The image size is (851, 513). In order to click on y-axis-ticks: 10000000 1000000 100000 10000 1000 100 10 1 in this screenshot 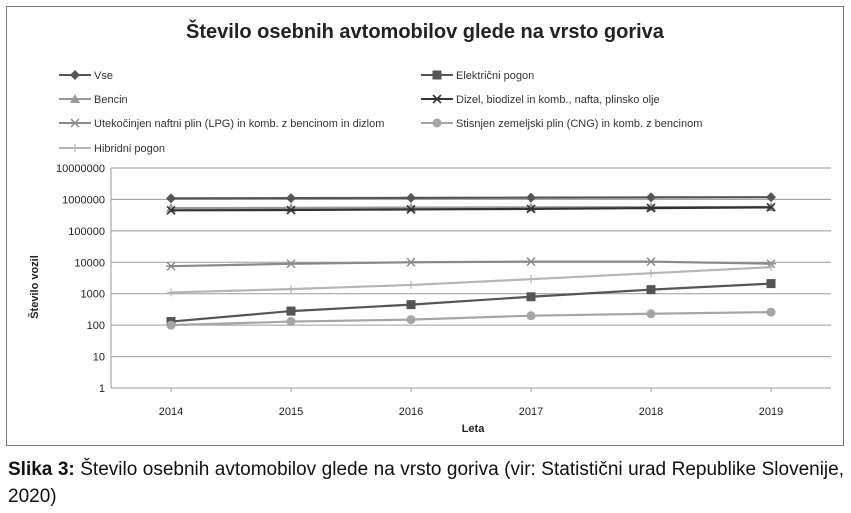, I will do `click(80, 279)`.